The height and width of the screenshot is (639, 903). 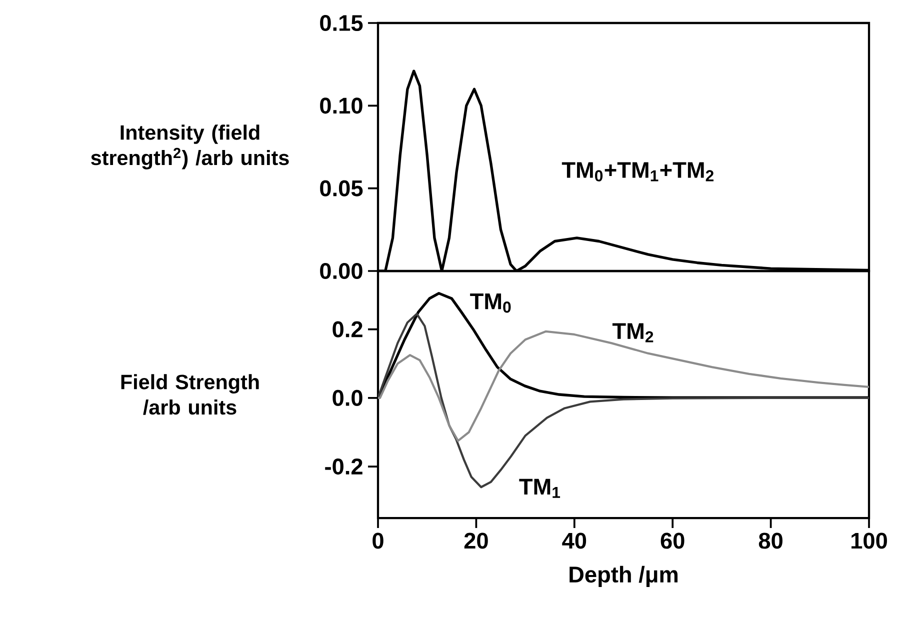 What do you see at coordinates (343, 466) in the screenshot?
I see `y-tick-label: -0.2` at bounding box center [343, 466].